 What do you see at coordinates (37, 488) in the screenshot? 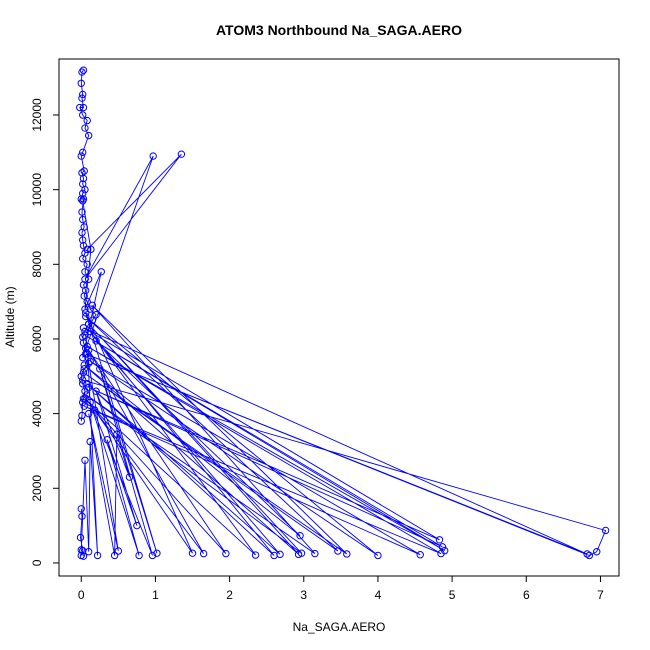
I see `y-tick-label: 2000` at bounding box center [37, 488].